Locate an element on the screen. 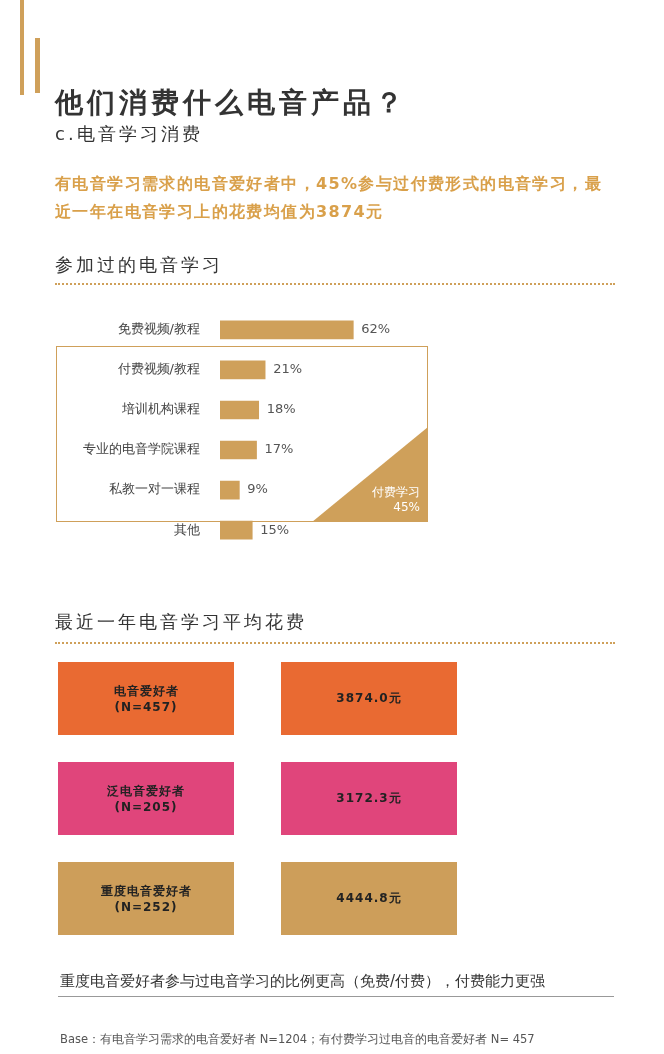  data-label: 18% is located at coordinates (281, 409).